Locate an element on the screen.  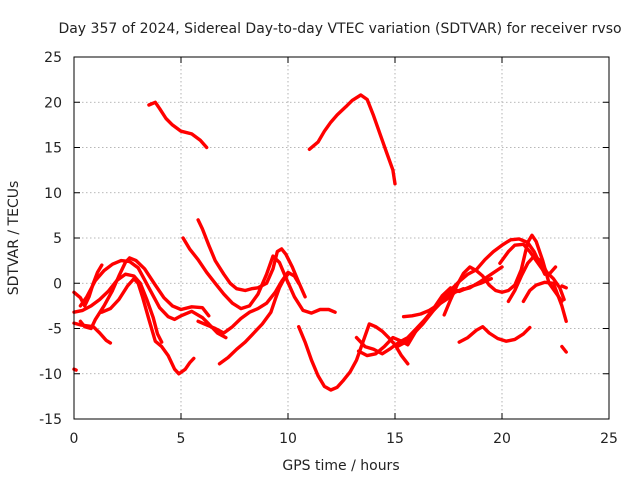
x-tick-label: 0 is located at coordinates (74, 439).